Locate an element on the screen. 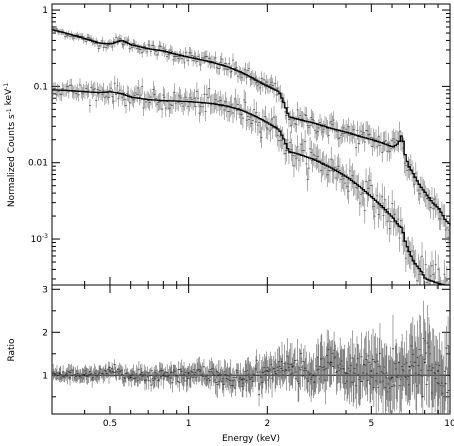 The height and width of the screenshot is (446, 454). ratio-y-tick-label: 2 is located at coordinates (45, 333).